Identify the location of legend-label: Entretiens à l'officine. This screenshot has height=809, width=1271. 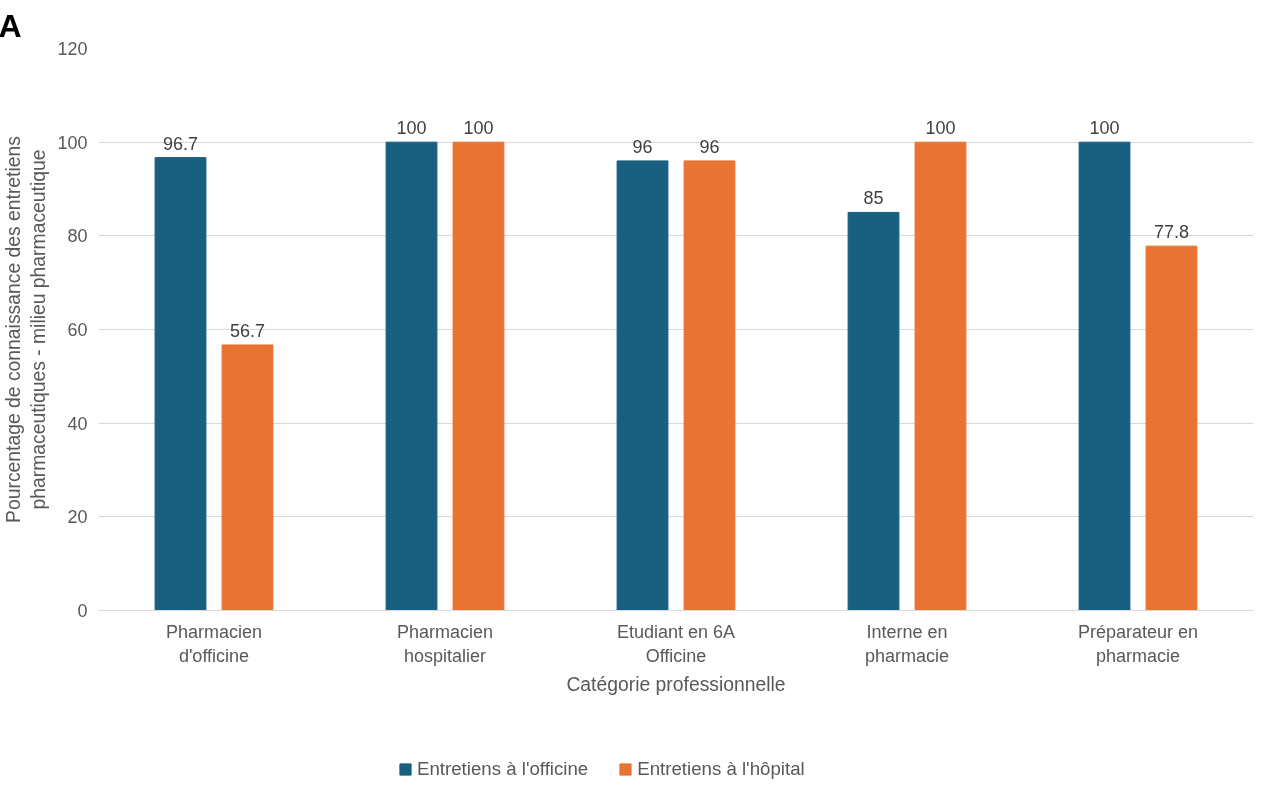
(503, 769).